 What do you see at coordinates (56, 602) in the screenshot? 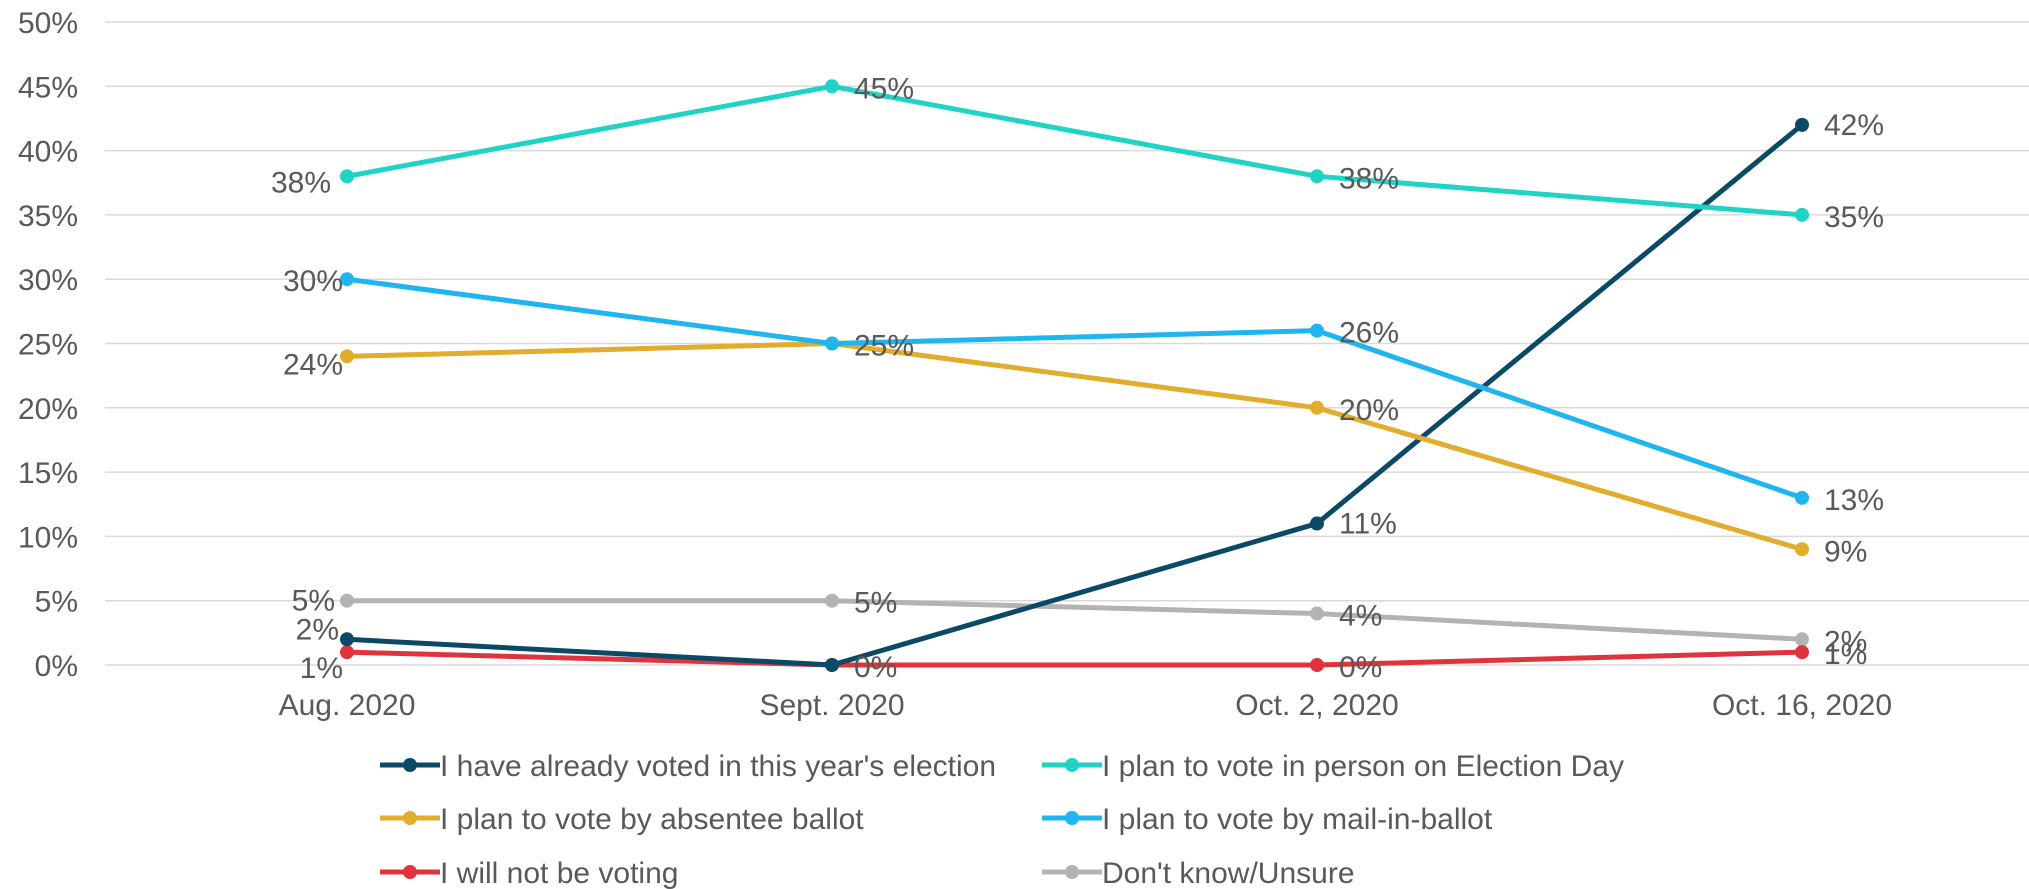
I see `y-tick-label: 5%` at bounding box center [56, 602].